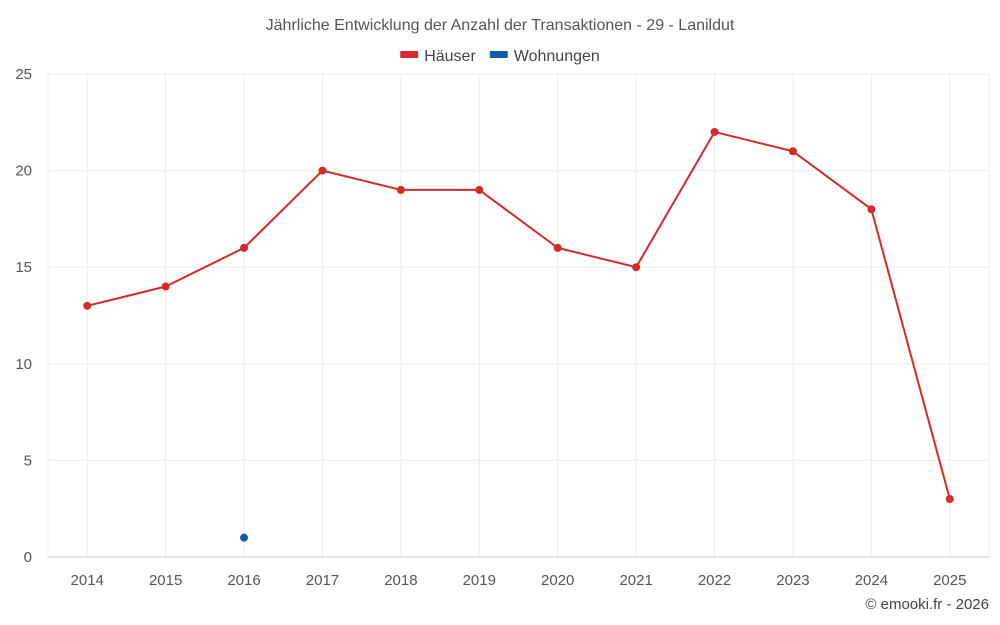  What do you see at coordinates (636, 267) in the screenshot?
I see `series-0-point-2021` at bounding box center [636, 267].